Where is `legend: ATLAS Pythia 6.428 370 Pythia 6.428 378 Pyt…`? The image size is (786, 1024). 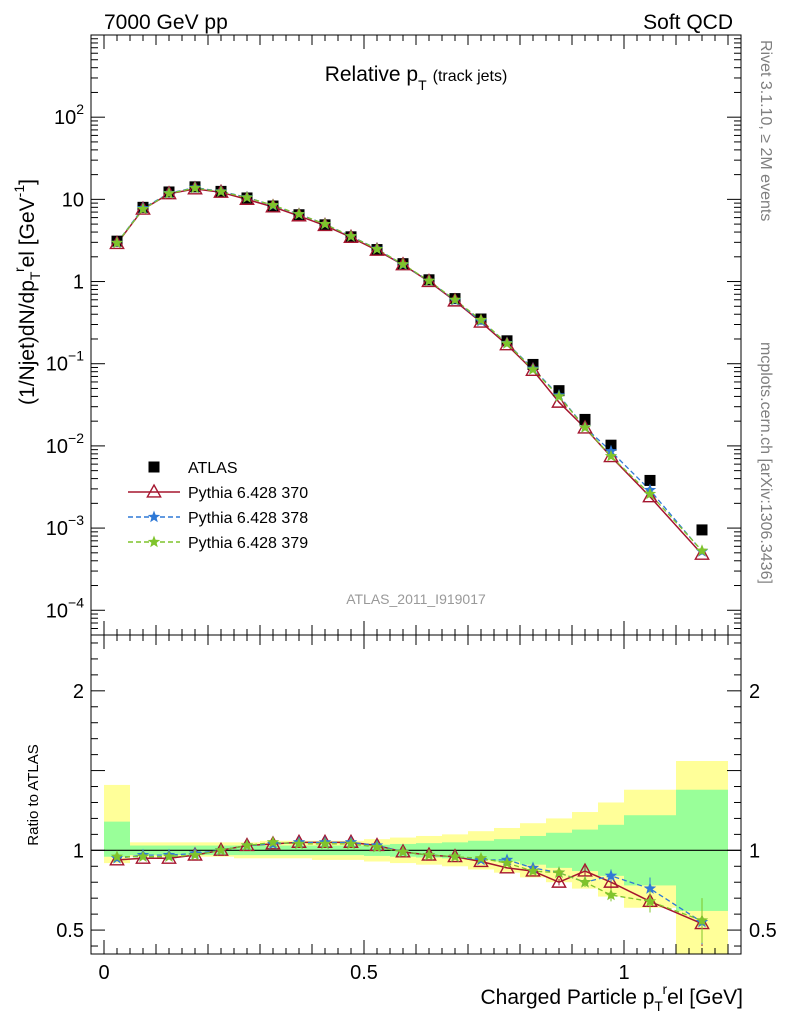
legend: ATLAS Pythia 6.428 370 Pythia 6.428 378 Pyt… is located at coordinates (218, 506).